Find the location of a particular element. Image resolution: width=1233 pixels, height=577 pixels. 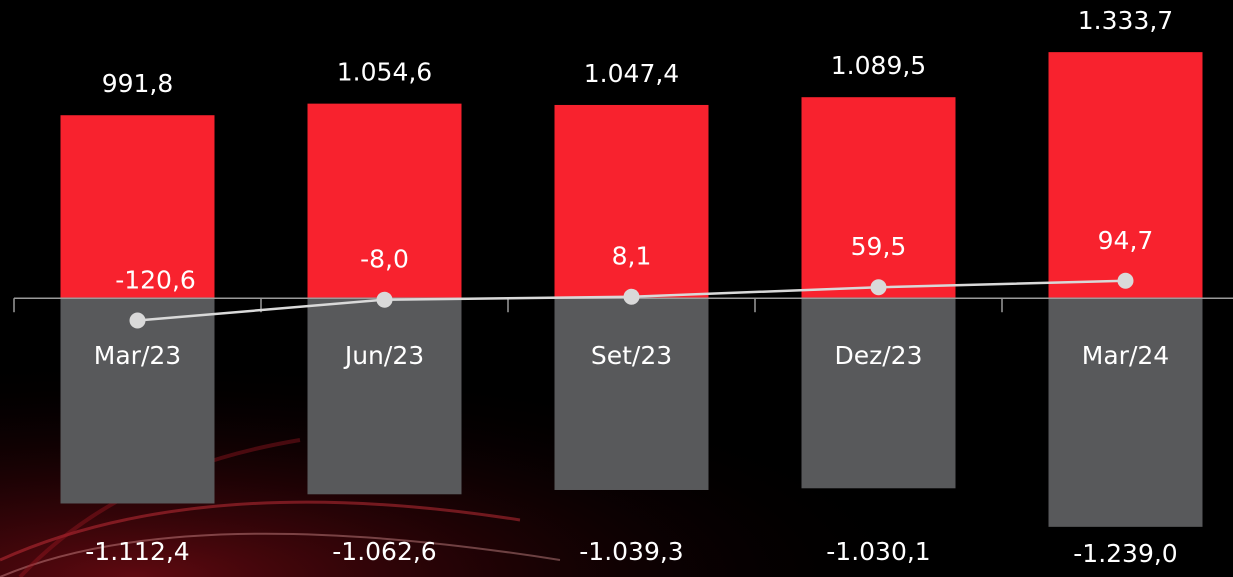

value-label: 94,7 is located at coordinates (1126, 240).